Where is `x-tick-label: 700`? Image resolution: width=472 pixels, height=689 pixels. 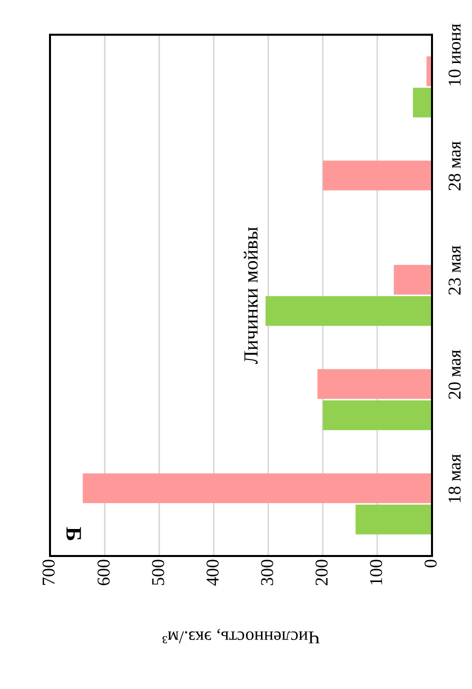
x-tick-label: 700 is located at coordinates (48, 572).